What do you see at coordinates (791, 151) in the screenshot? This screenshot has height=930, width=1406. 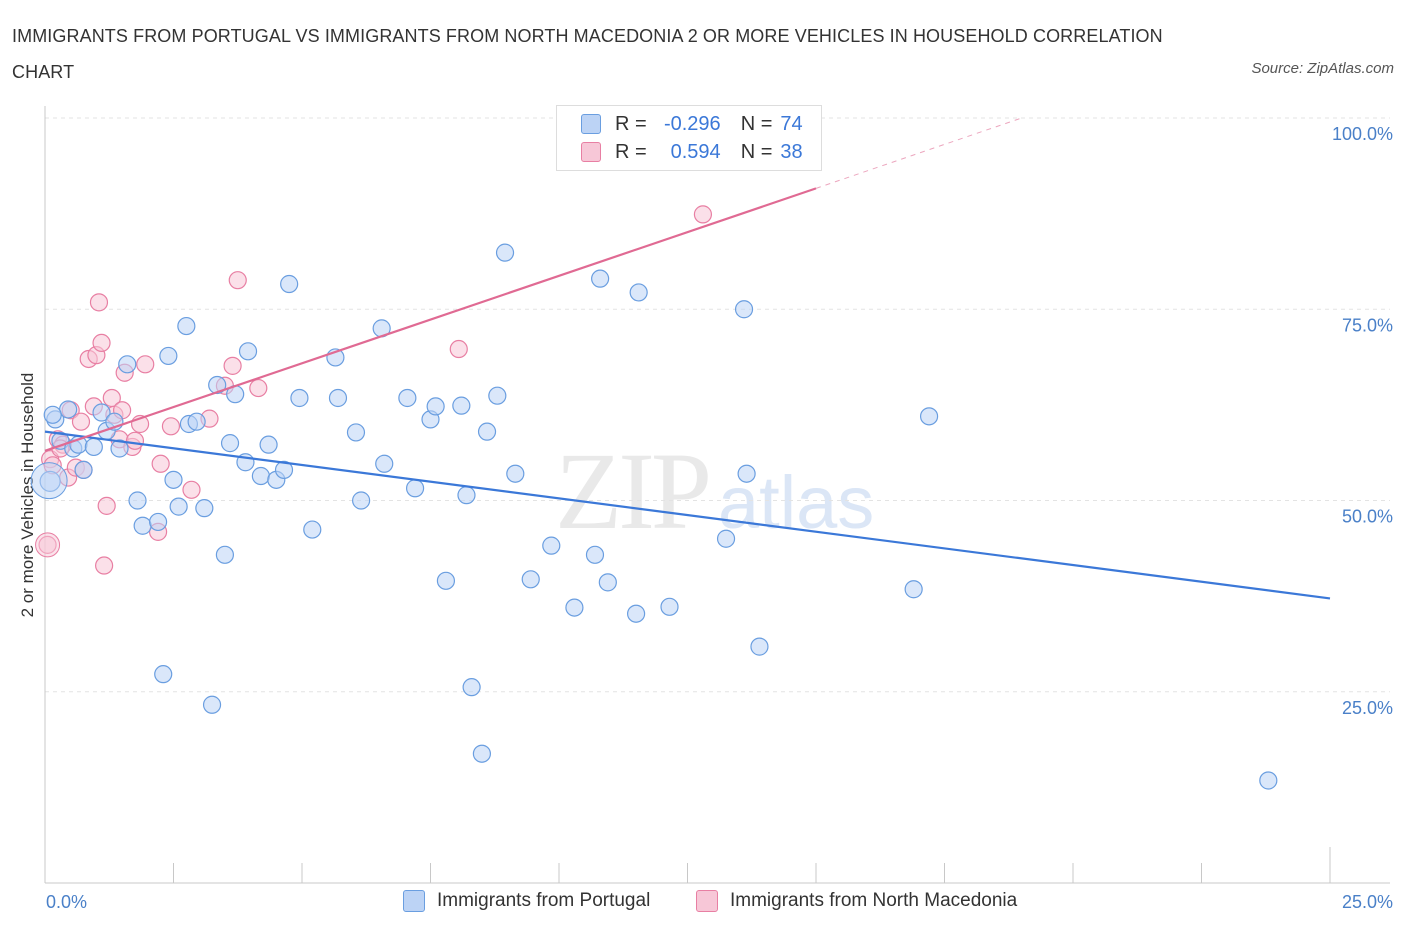 I see `n-value-macedonia: 38` at bounding box center [791, 151].